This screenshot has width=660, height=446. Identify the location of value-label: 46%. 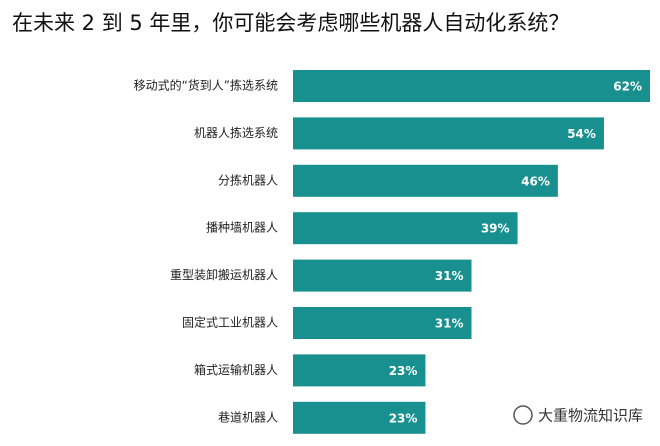
(535, 181).